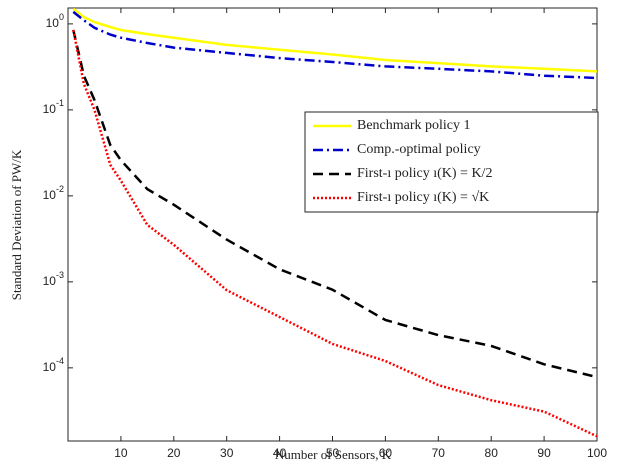 This screenshot has height=465, width=618. Describe the element at coordinates (424, 173) in the screenshot. I see `legend-label: First-ı policy ı(K) = K/2` at that location.